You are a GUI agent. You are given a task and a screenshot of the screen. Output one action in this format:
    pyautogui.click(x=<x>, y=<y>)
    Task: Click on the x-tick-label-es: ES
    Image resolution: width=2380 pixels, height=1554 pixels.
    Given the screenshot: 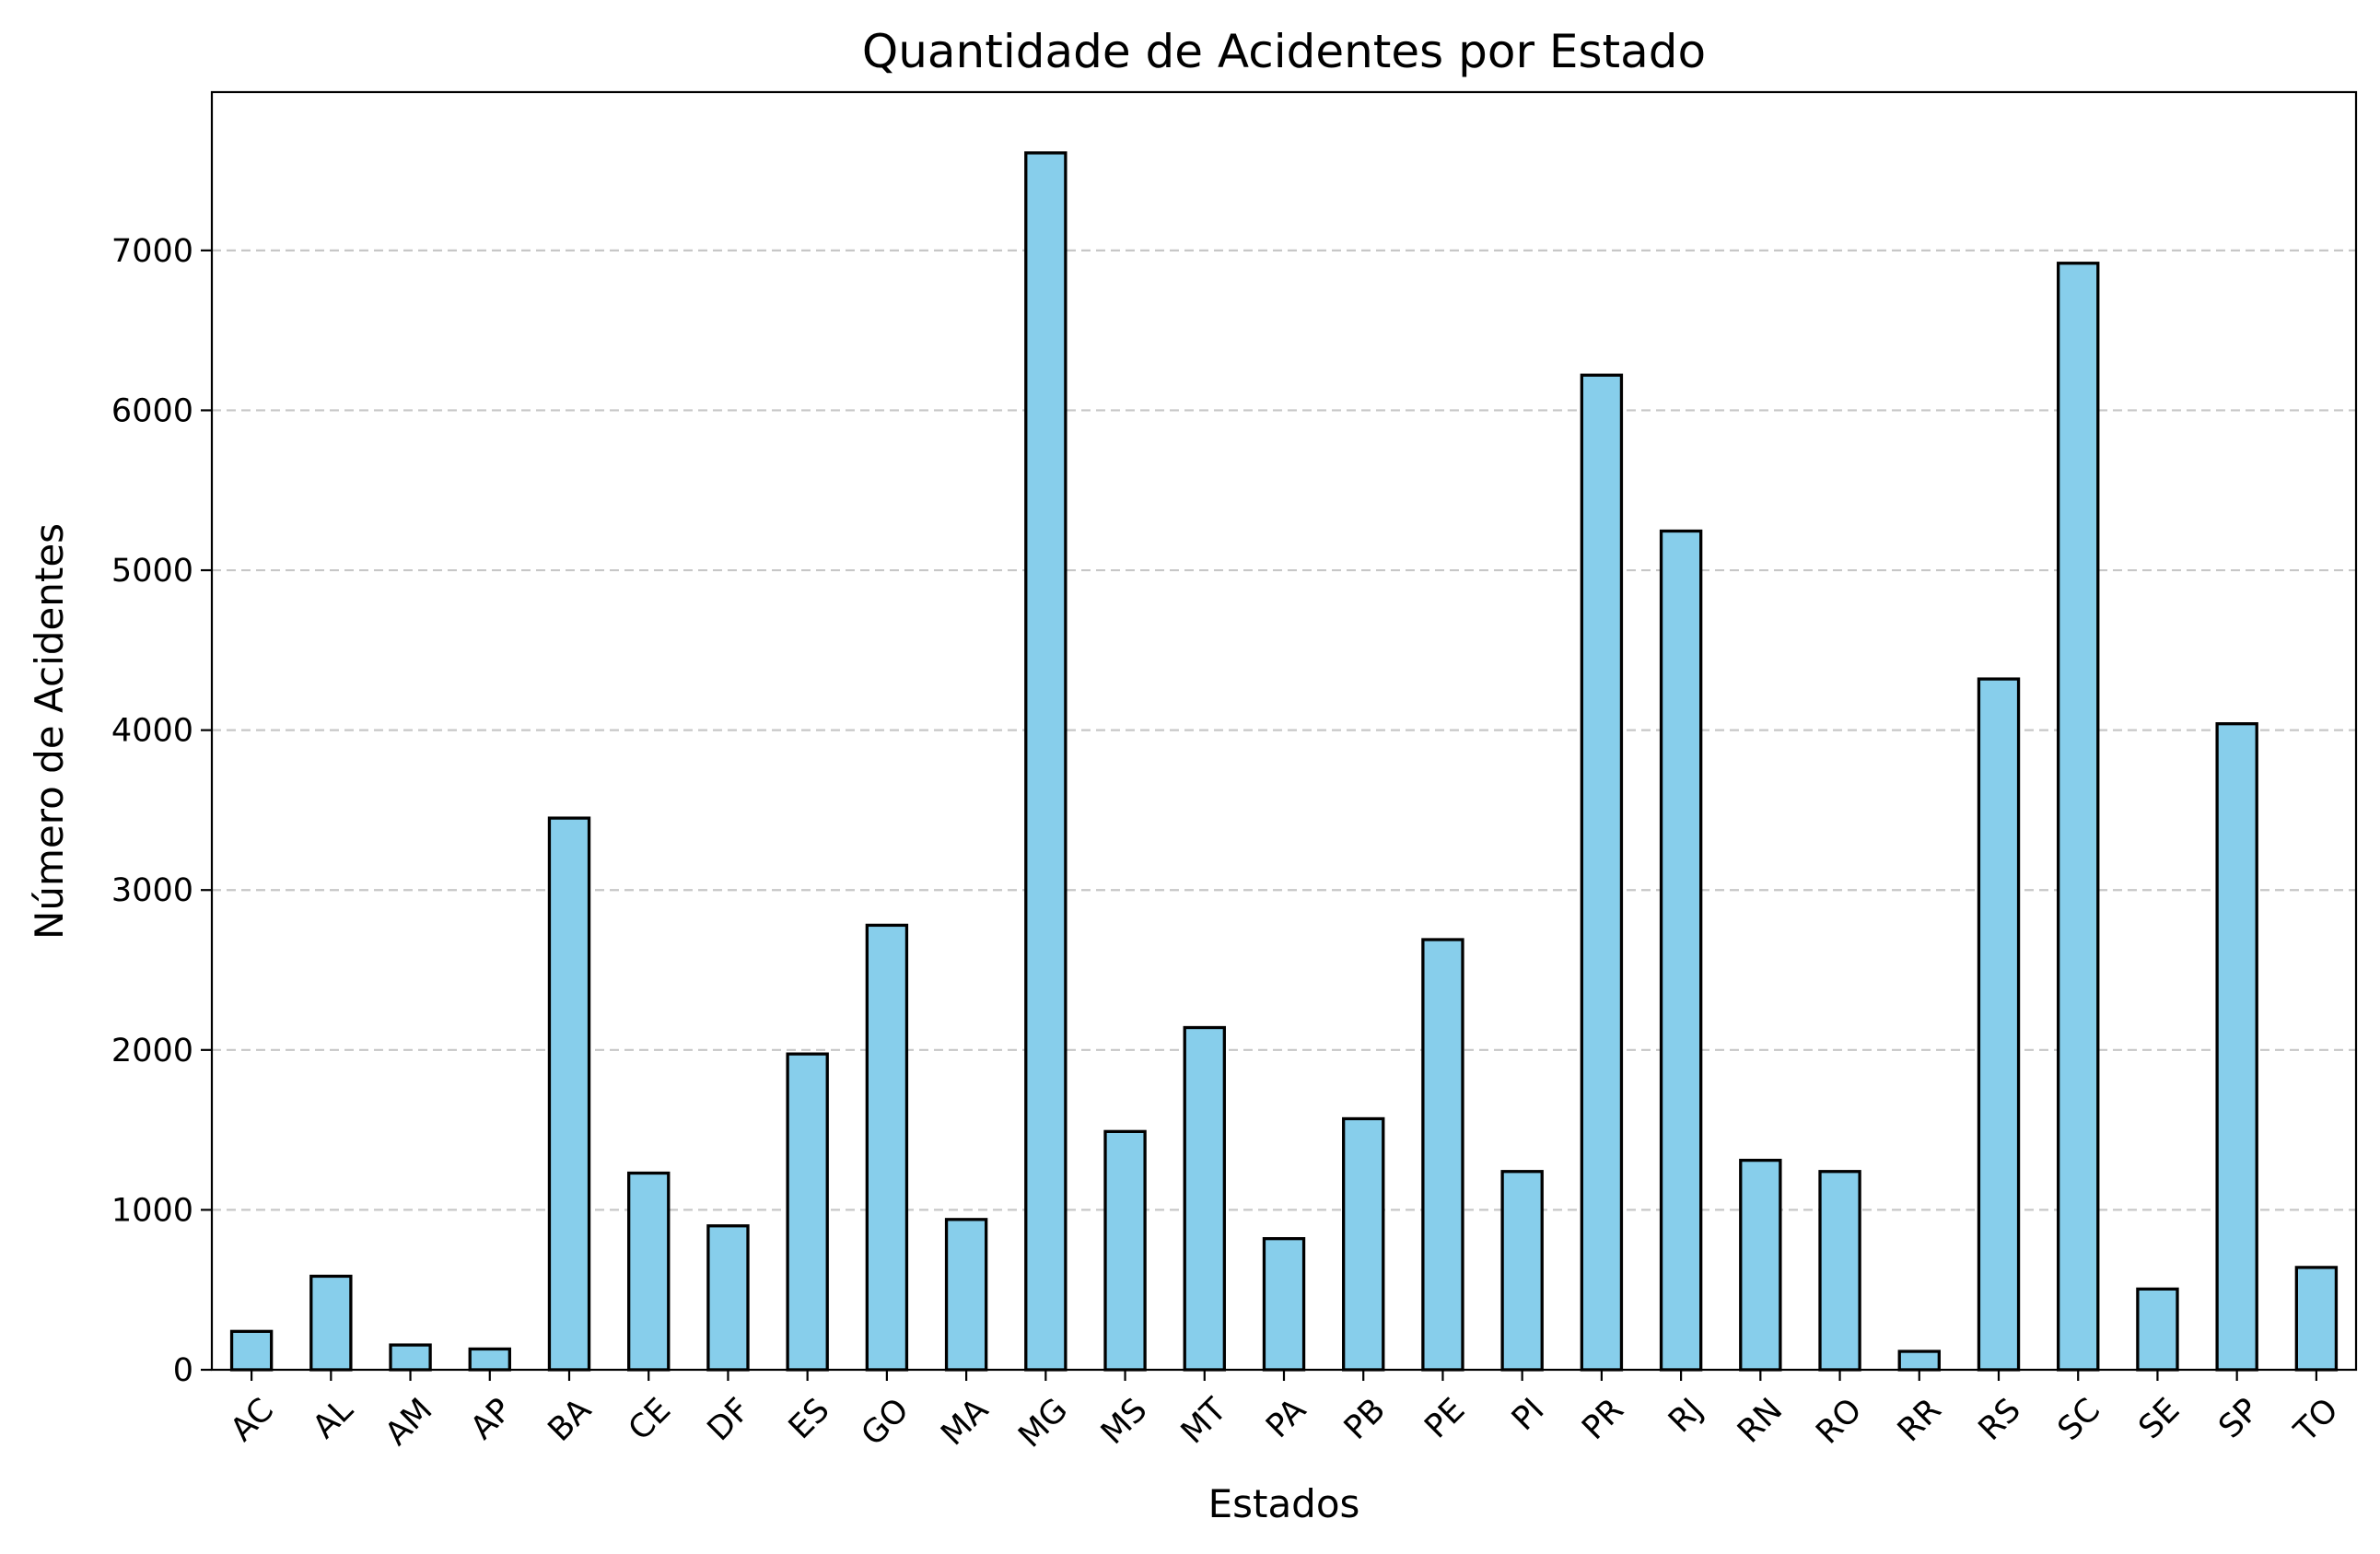 What is the action you would take?
    pyautogui.click(x=809, y=1419)
    